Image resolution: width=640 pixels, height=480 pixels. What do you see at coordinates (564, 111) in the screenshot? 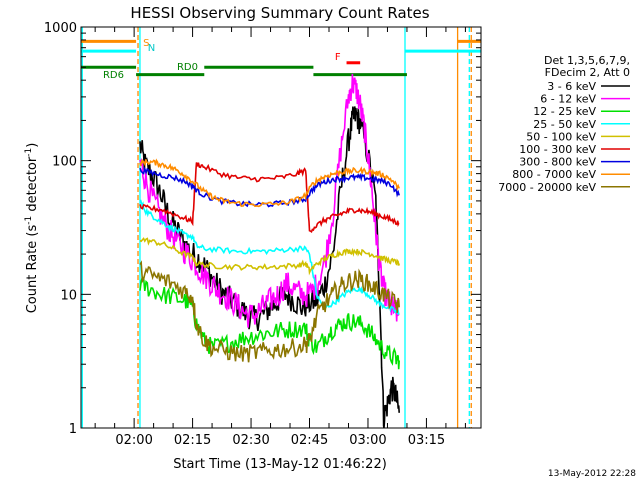
I see `legend-entry-label-2: 12 - 25 keV` at bounding box center [564, 111].